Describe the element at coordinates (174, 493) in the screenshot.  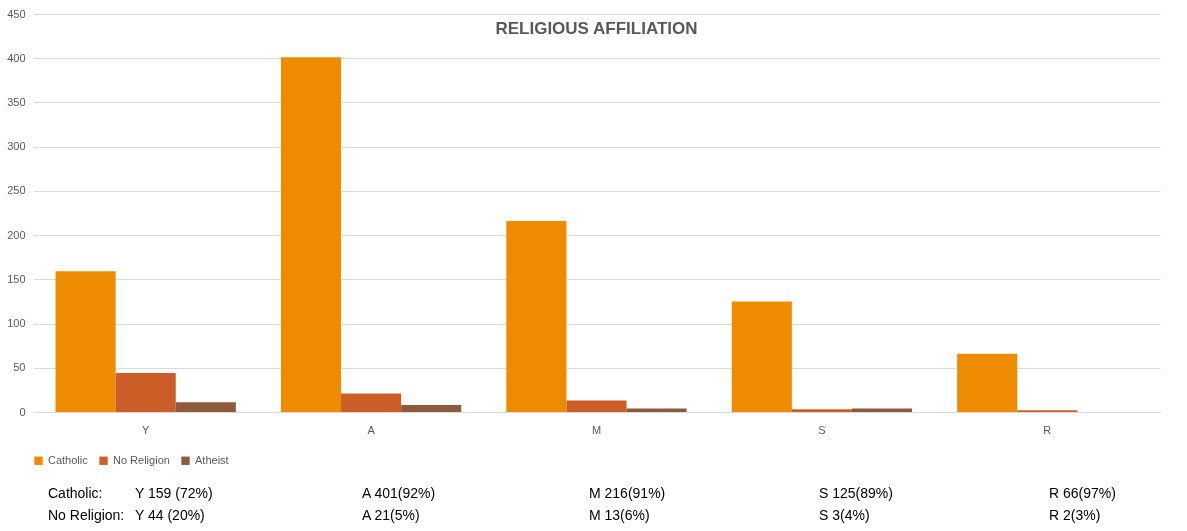
I see `text: Y 159 (72%)` at that location.